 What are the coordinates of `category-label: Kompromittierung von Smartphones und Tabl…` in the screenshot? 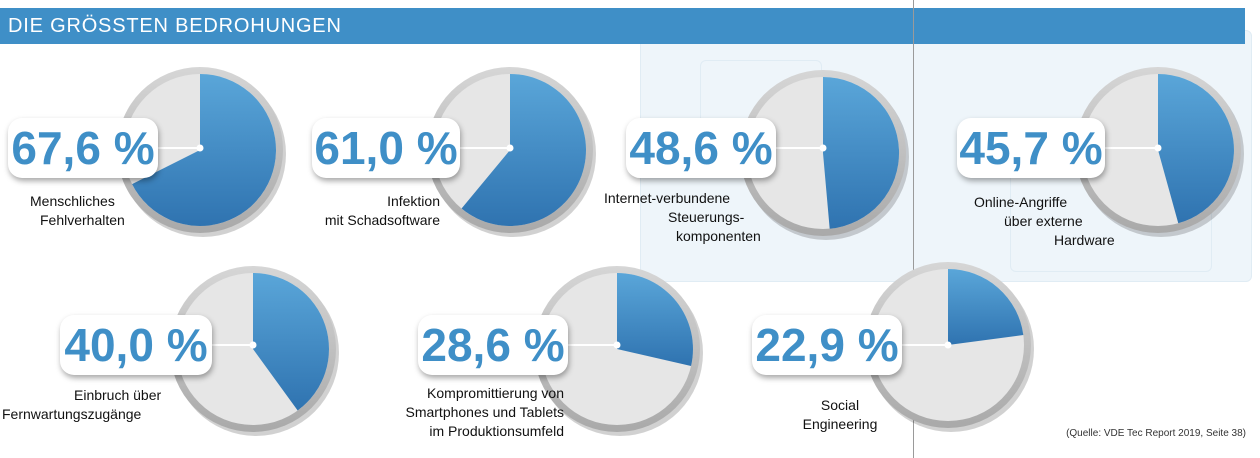 It's located at (474, 412).